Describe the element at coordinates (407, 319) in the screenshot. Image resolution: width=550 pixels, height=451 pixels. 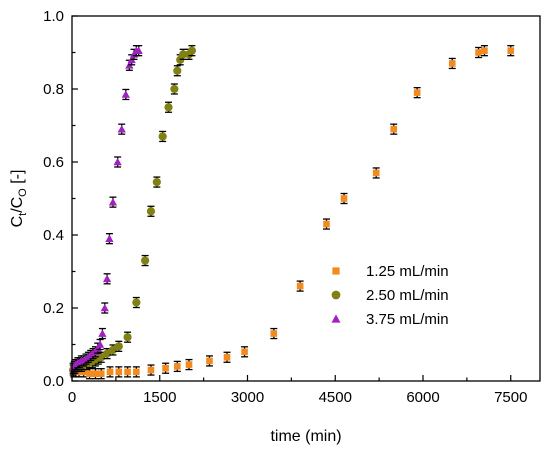
I see `legend-label: 3.75 mL/min` at that location.